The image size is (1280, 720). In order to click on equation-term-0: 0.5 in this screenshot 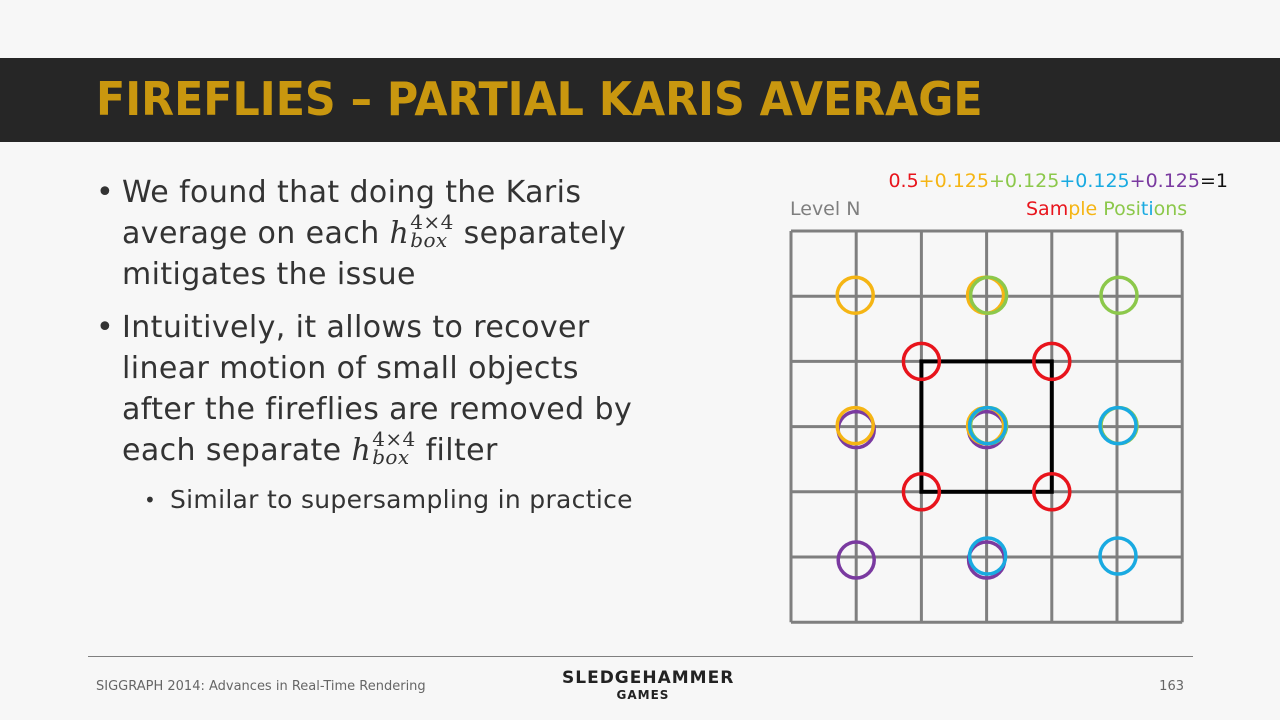, I will do `click(903, 181)`.